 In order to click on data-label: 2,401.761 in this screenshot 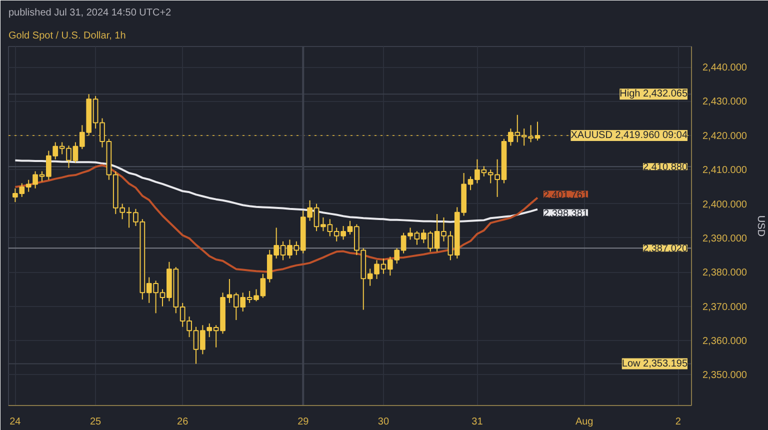, I will do `click(565, 195)`.